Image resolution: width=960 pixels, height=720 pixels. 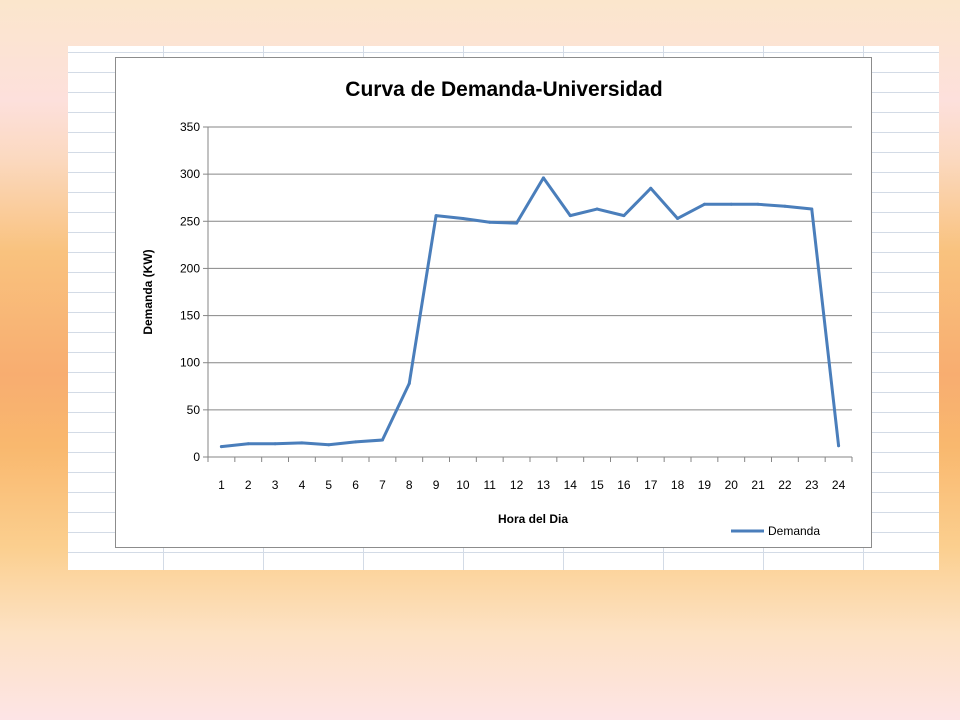 I want to click on y-axis-ticks: 0 50 100 150 200 250 300 350, so click(x=194, y=292).